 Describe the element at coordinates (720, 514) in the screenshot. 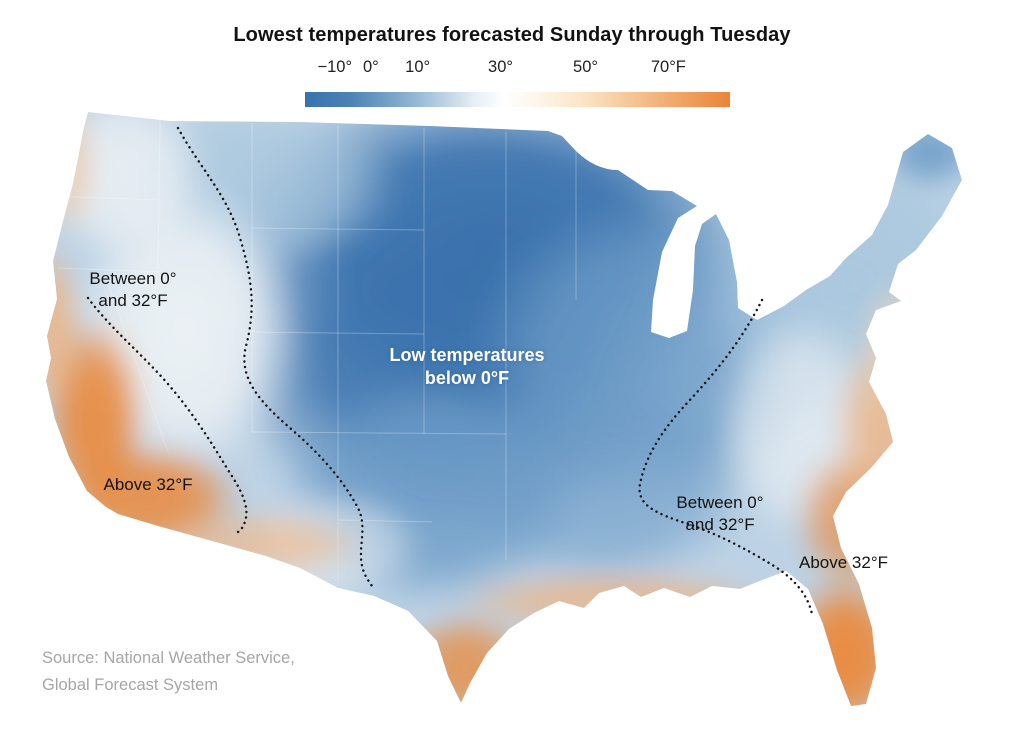

I see `annotation-east-between-0-32: Between 0° and 32°F` at that location.